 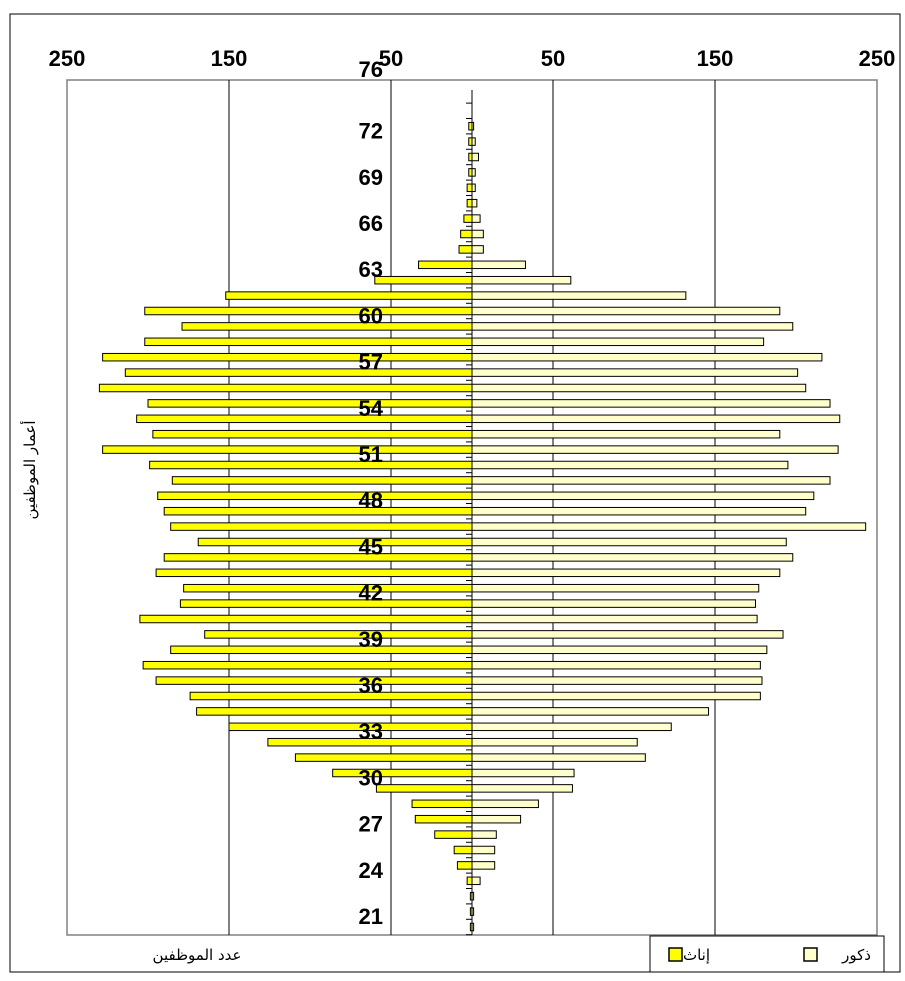 What do you see at coordinates (371, 639) in the screenshot?
I see `y-tick-label: 39` at bounding box center [371, 639].